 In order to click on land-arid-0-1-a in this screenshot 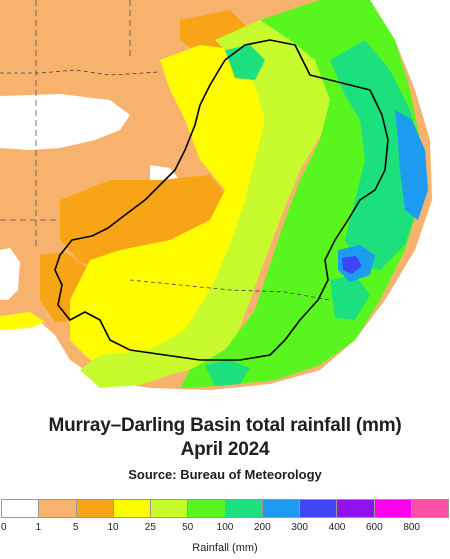, I will do `click(65, 122)`.